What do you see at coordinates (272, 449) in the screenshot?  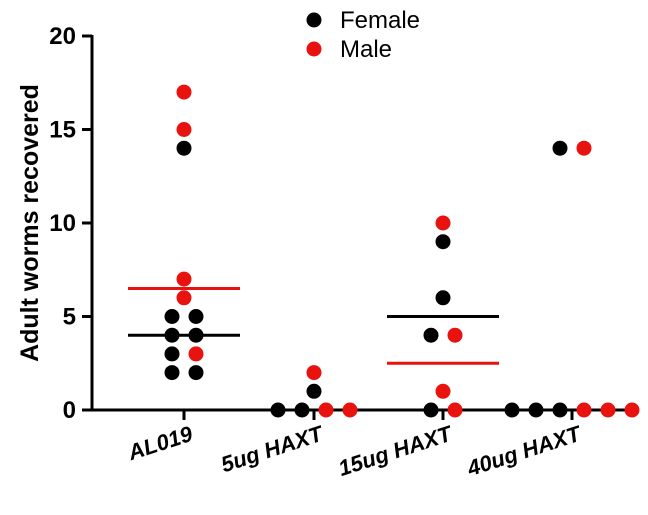 I see `x-tick-label: 5ug HAXT` at bounding box center [272, 449].